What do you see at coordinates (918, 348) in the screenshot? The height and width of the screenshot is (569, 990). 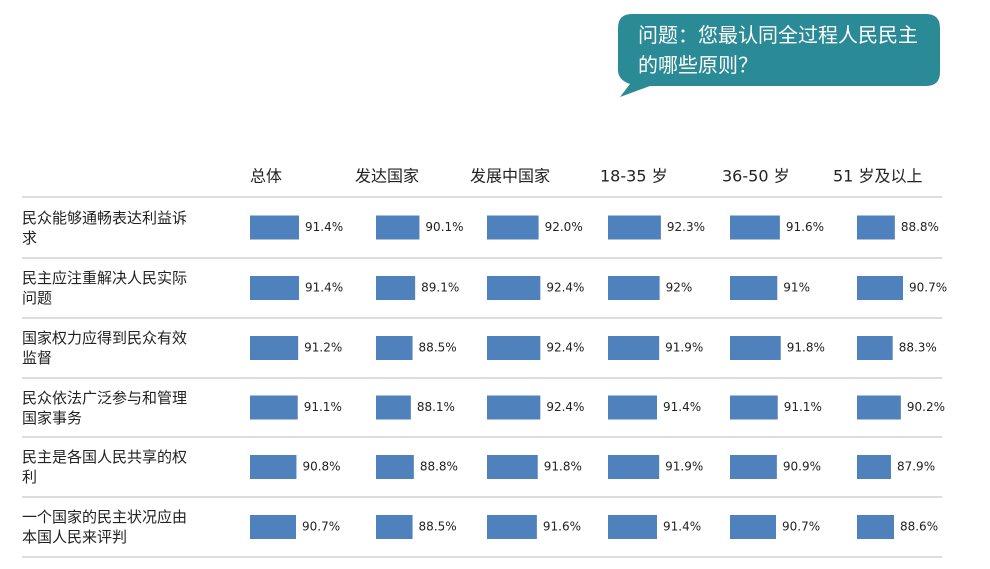 I see `value-label: 88.3%` at bounding box center [918, 348].